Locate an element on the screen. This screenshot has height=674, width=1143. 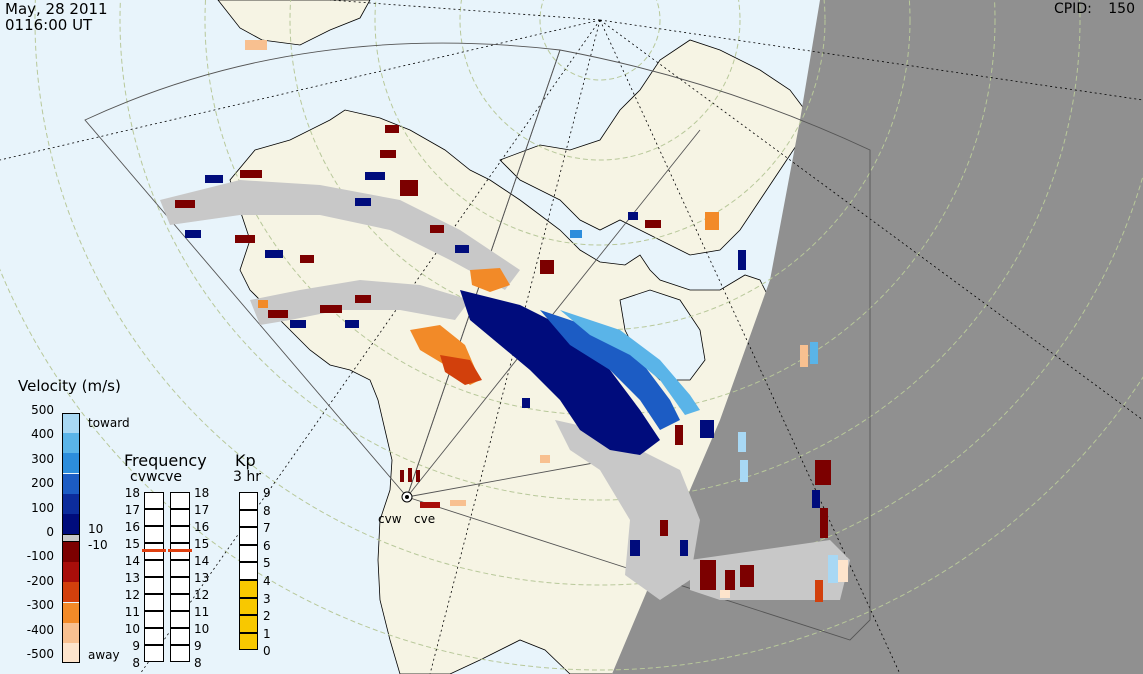
velocity-tick: 200 is located at coordinates (42, 483).